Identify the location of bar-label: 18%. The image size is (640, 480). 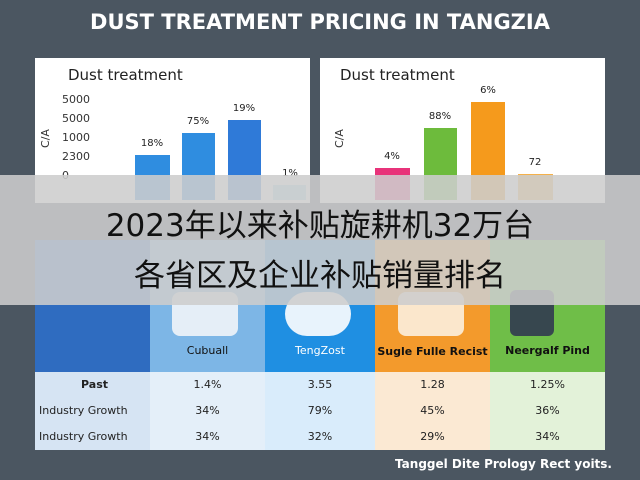
(152, 143).